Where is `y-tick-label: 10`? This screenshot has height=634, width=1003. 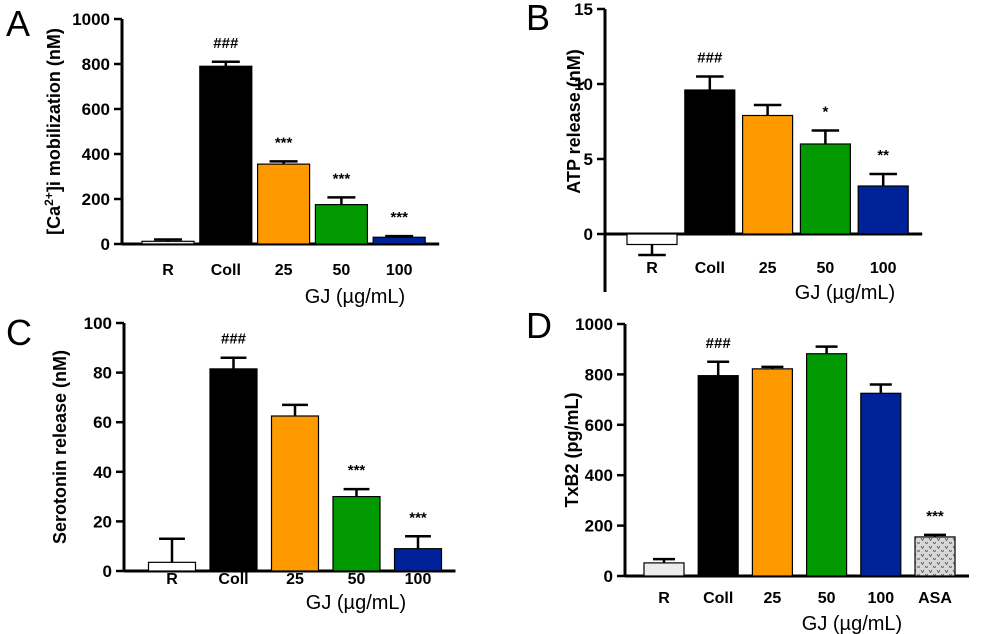 y-tick-label: 10 is located at coordinates (583, 84).